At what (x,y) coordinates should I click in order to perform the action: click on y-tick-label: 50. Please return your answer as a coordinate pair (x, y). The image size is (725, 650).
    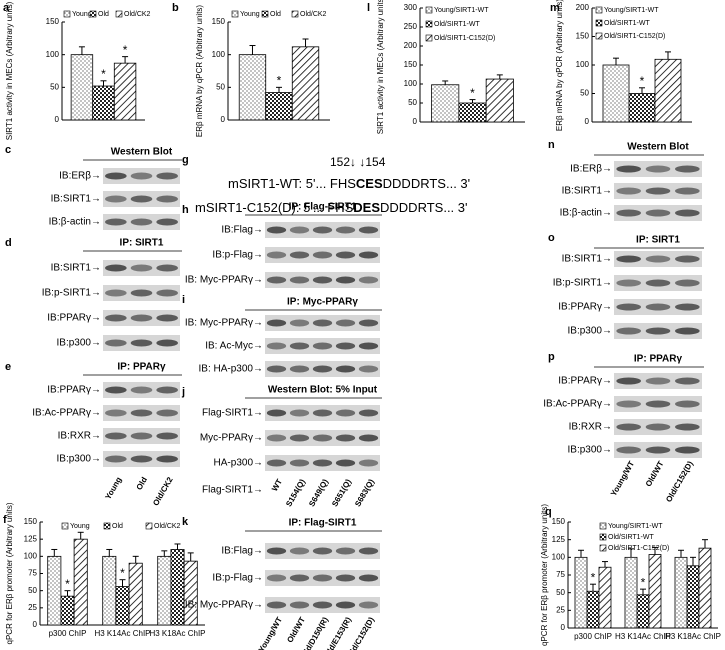
    Looking at the image, I should click on (54, 86).